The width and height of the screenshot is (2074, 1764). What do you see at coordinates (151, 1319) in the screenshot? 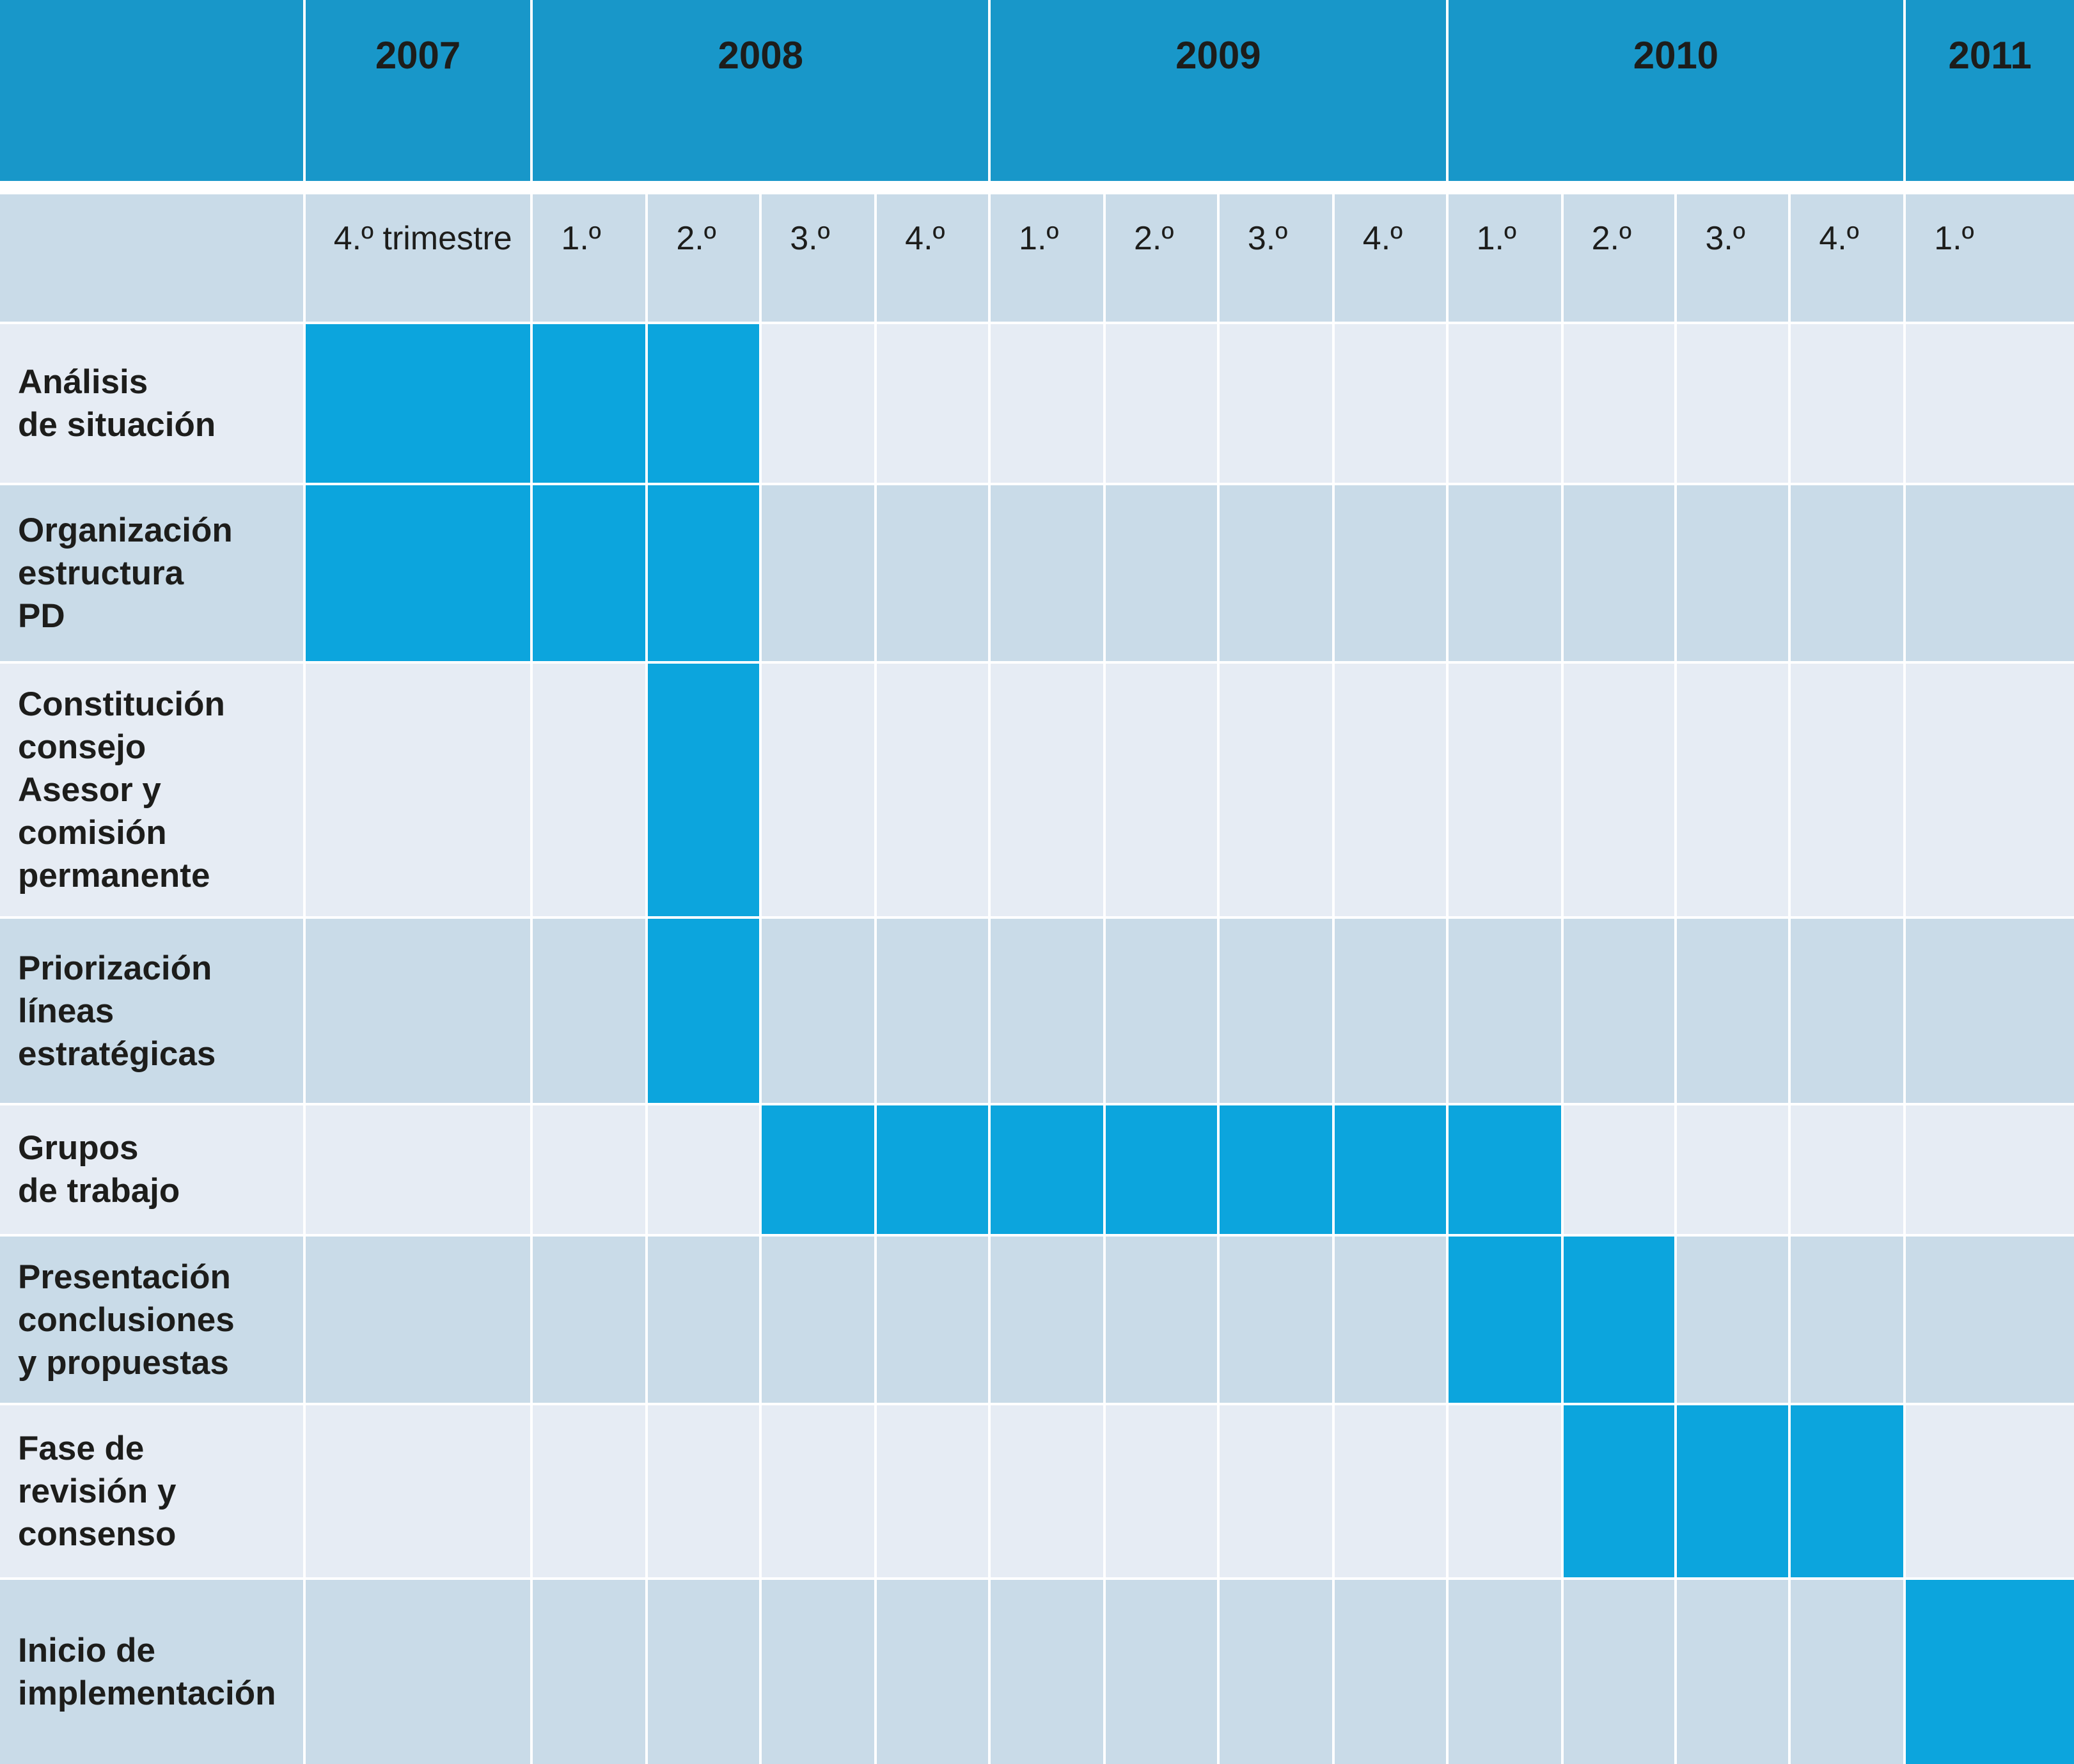
I see `task-label: Presentación conclusiones y propuestas` at bounding box center [151, 1319].